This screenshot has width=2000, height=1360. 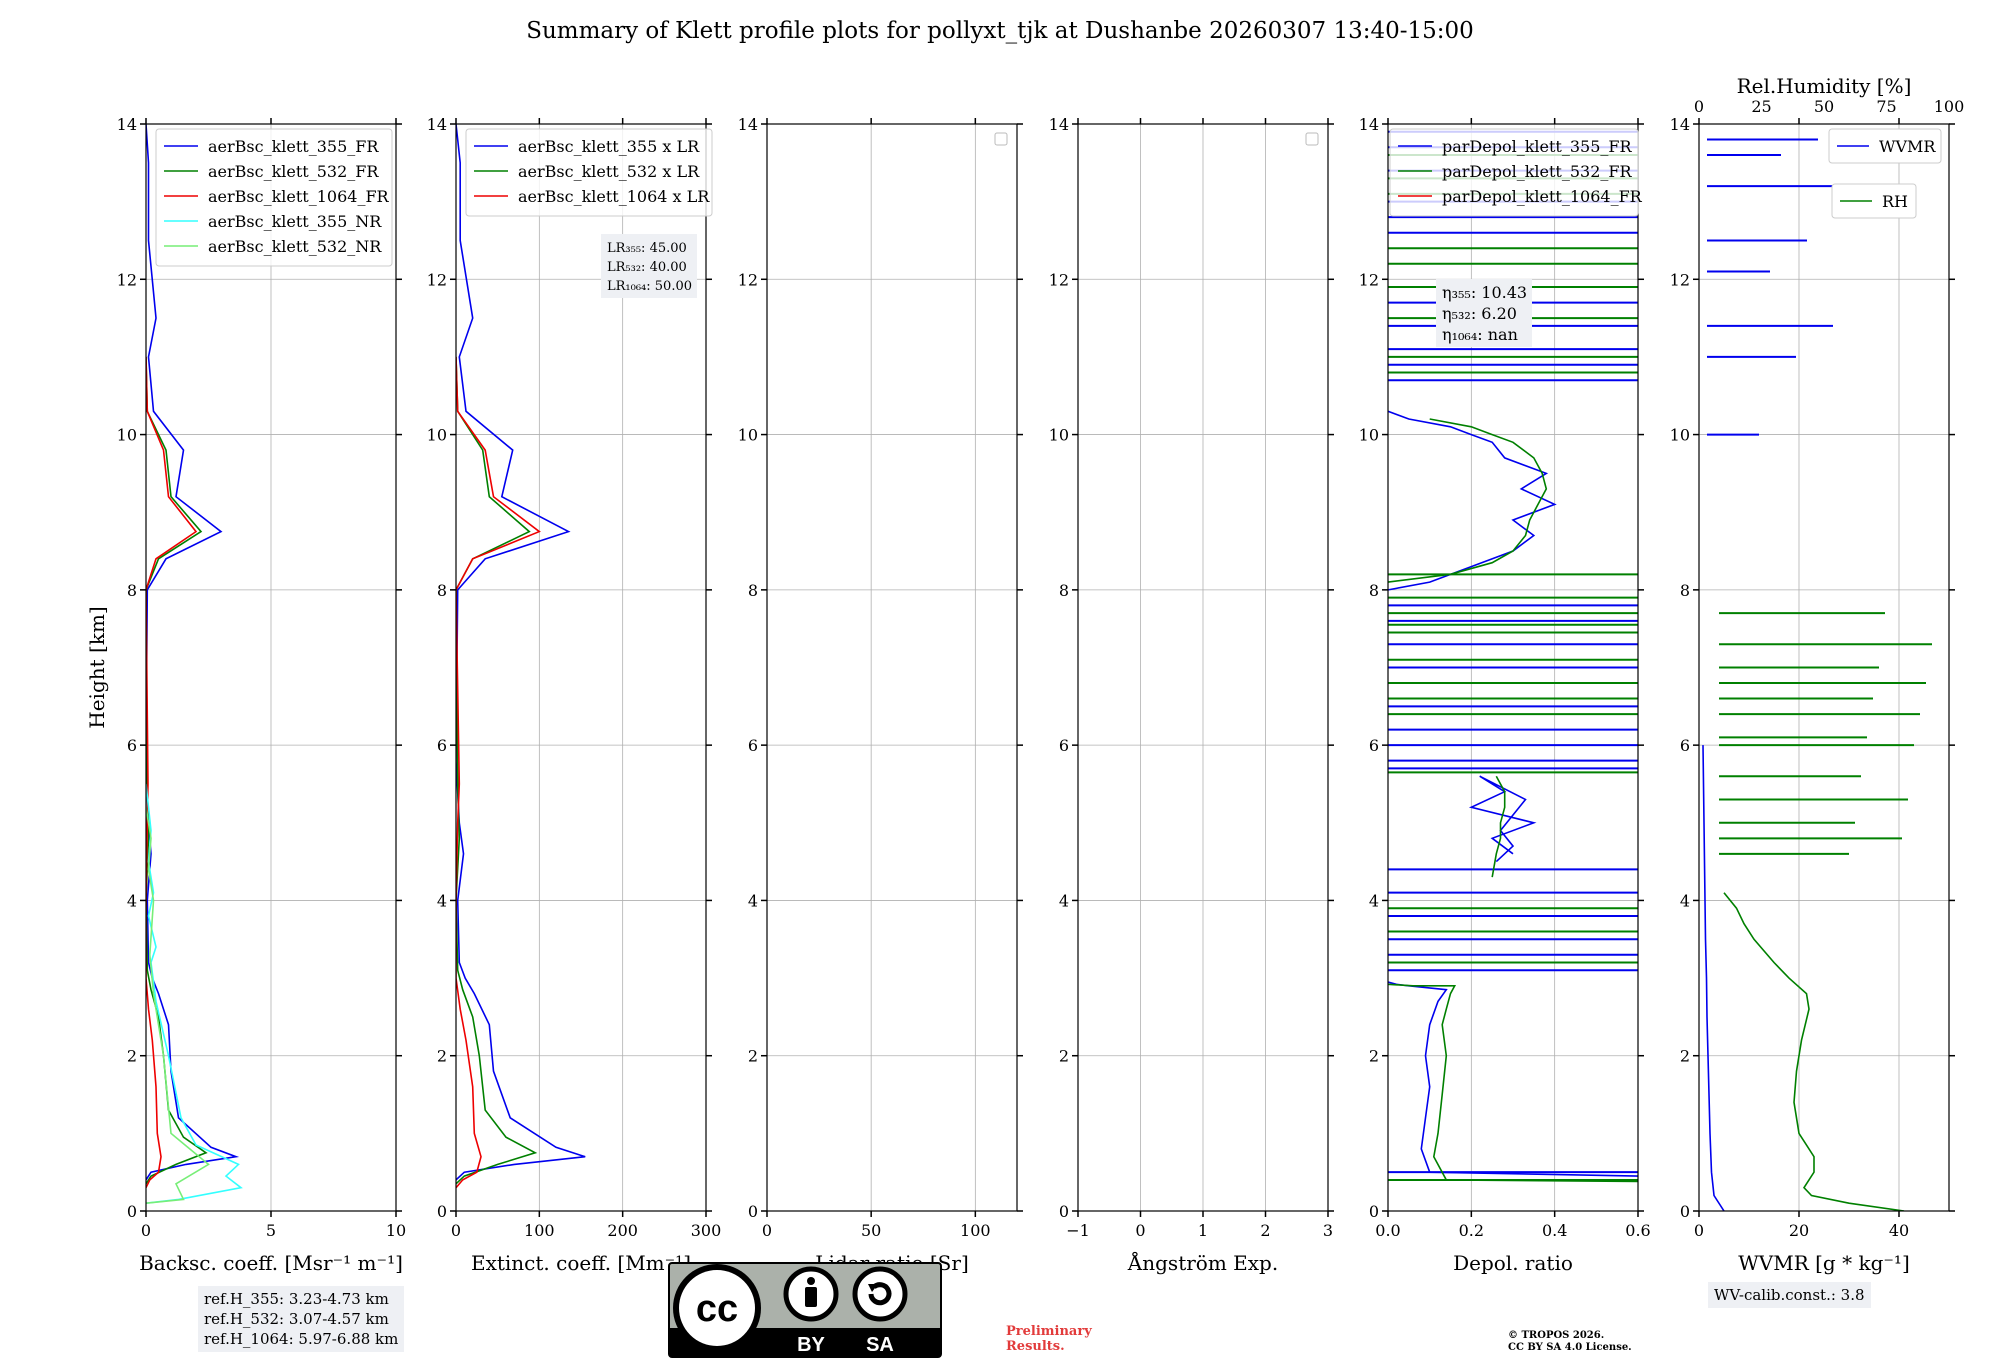 I want to click on series-aerBsc_klett_1064 x LR, so click(x=498, y=772).